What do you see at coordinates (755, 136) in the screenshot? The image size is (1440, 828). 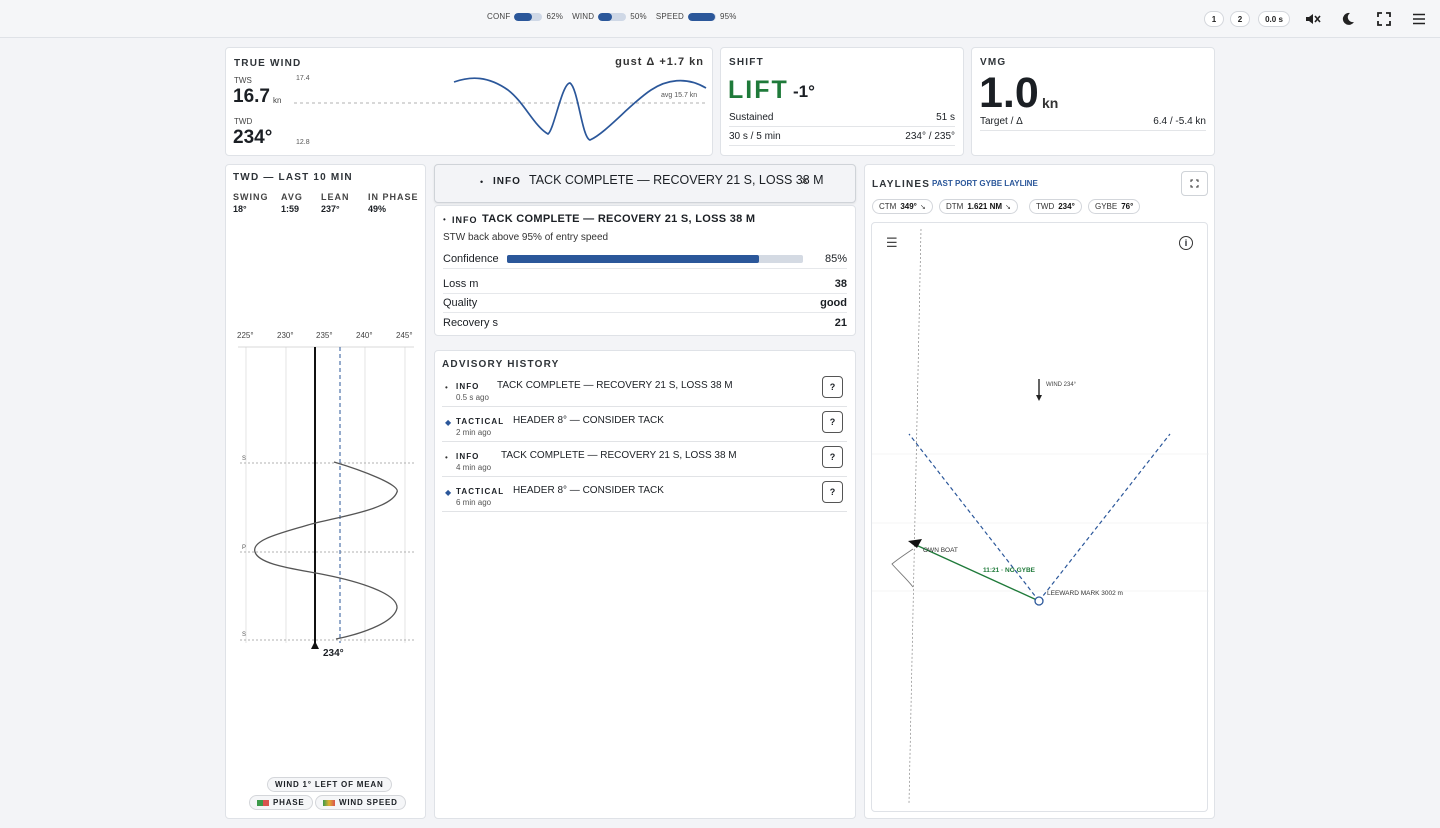 I see `window-label: 30 s / 5 min` at bounding box center [755, 136].